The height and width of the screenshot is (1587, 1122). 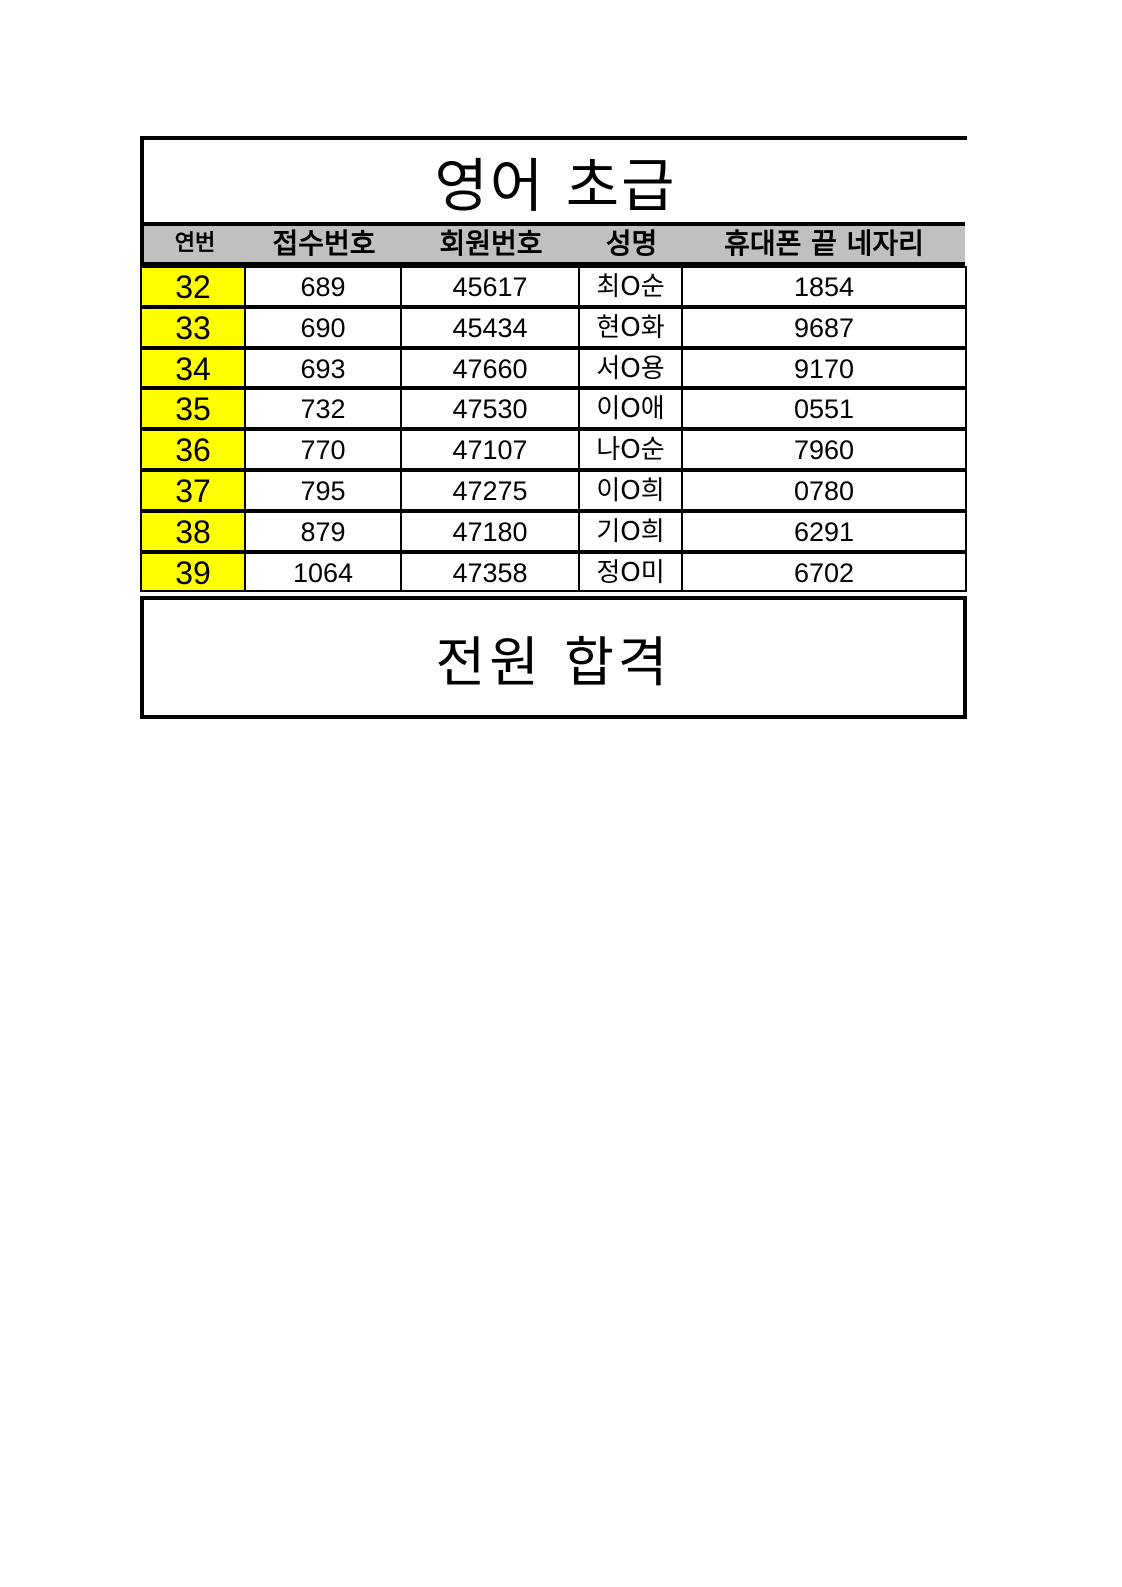 I want to click on cell-phone: 6291, so click(x=824, y=531).